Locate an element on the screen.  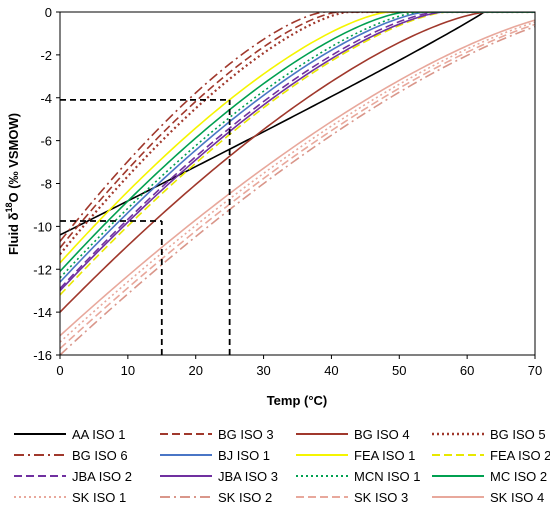
y-tick-label: -10 is located at coordinates (42, 226).